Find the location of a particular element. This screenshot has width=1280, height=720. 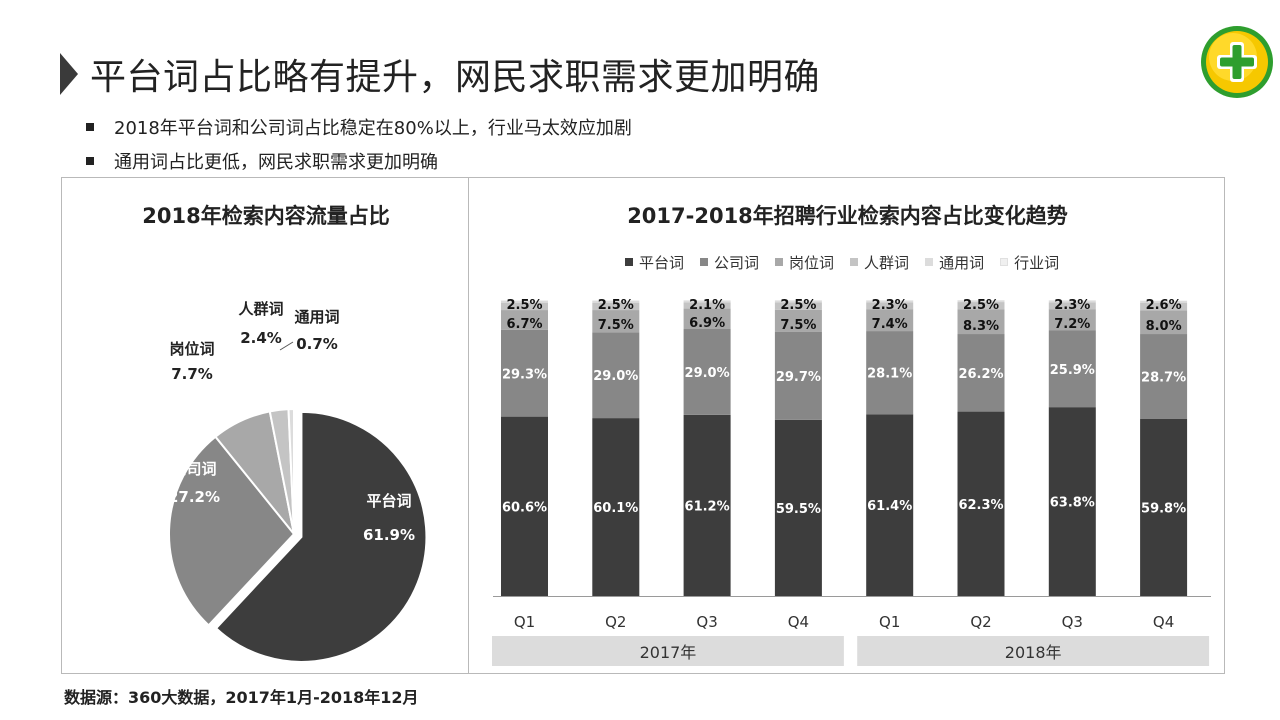

legend-item: 通用词 is located at coordinates (954, 262).